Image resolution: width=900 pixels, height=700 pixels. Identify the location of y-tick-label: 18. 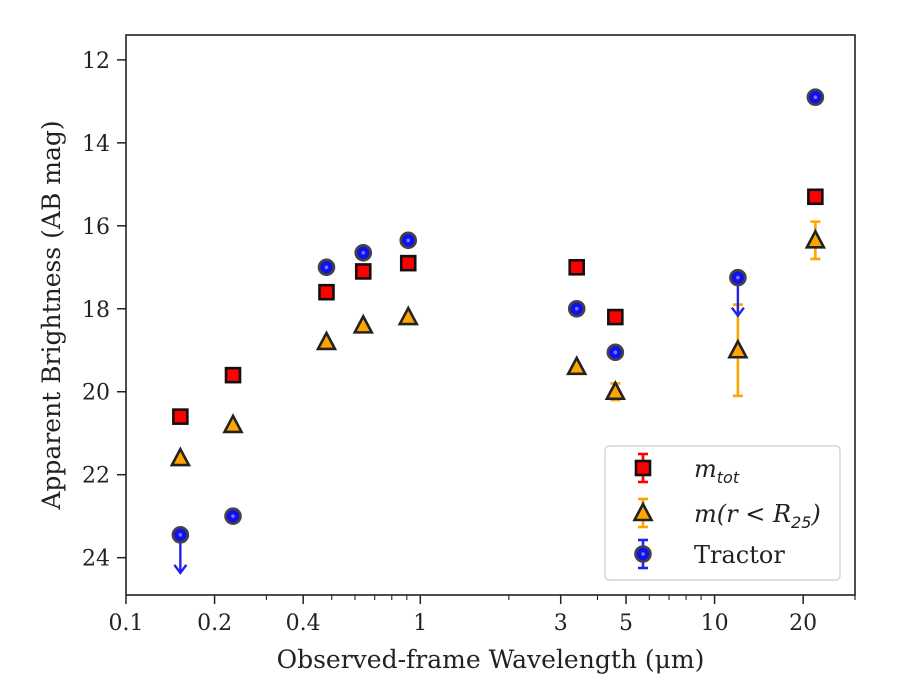
(96, 310).